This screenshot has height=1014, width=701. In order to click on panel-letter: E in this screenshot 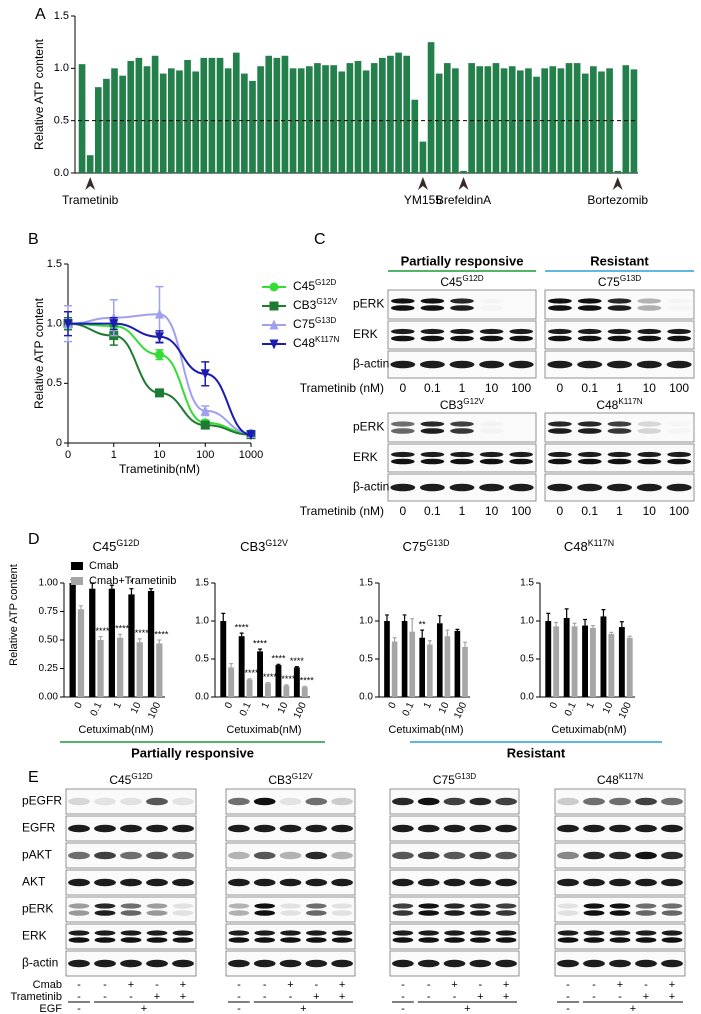, I will do `click(33, 777)`.